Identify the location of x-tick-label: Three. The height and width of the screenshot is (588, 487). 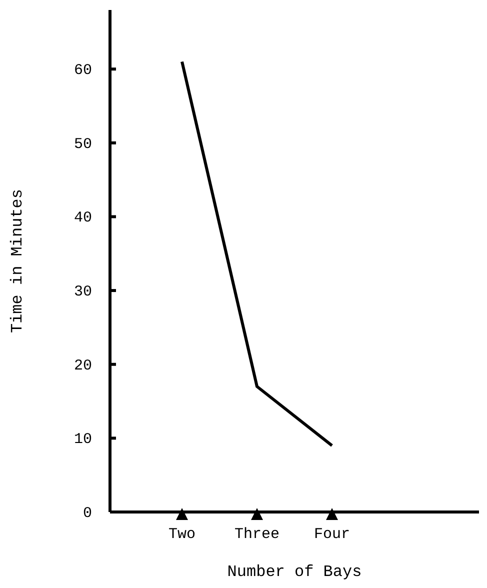
(257, 534).